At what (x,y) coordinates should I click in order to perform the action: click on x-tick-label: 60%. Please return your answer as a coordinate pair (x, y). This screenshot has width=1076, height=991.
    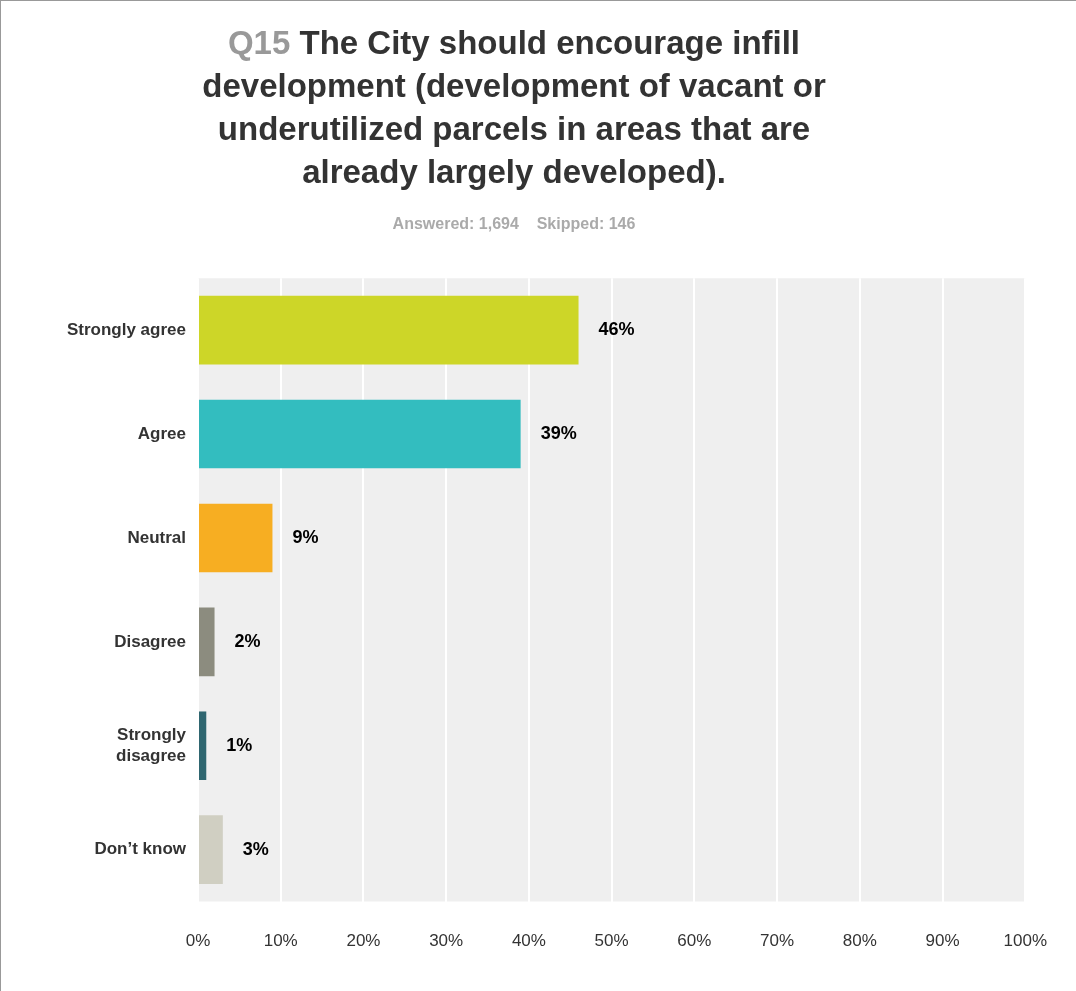
    Looking at the image, I should click on (694, 941).